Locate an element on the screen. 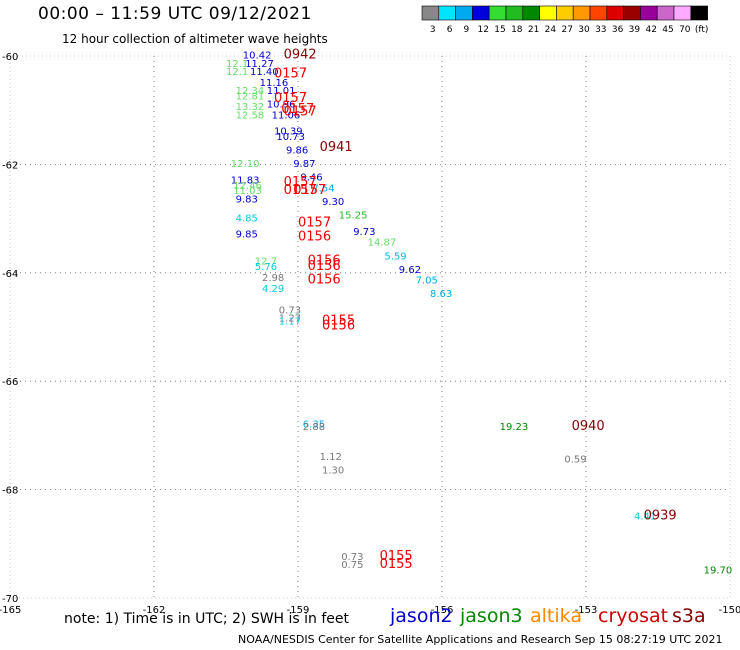 This screenshot has width=740, height=650. wave-height-value: 0.73 is located at coordinates (352, 557).